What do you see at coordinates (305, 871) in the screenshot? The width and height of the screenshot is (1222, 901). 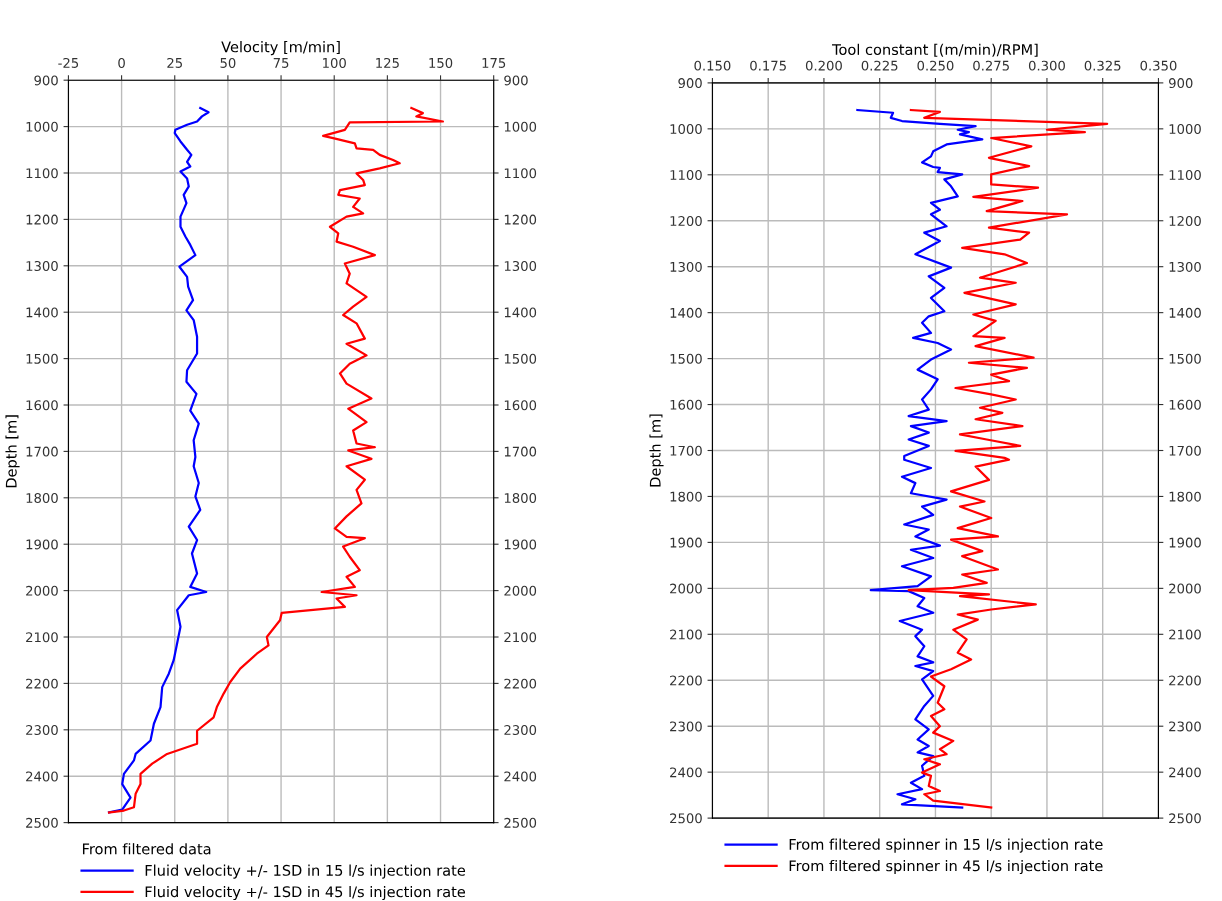 I see `legend-label: Fluid velocity +/- 1SD in 15 l/s injection rate` at bounding box center [305, 871].